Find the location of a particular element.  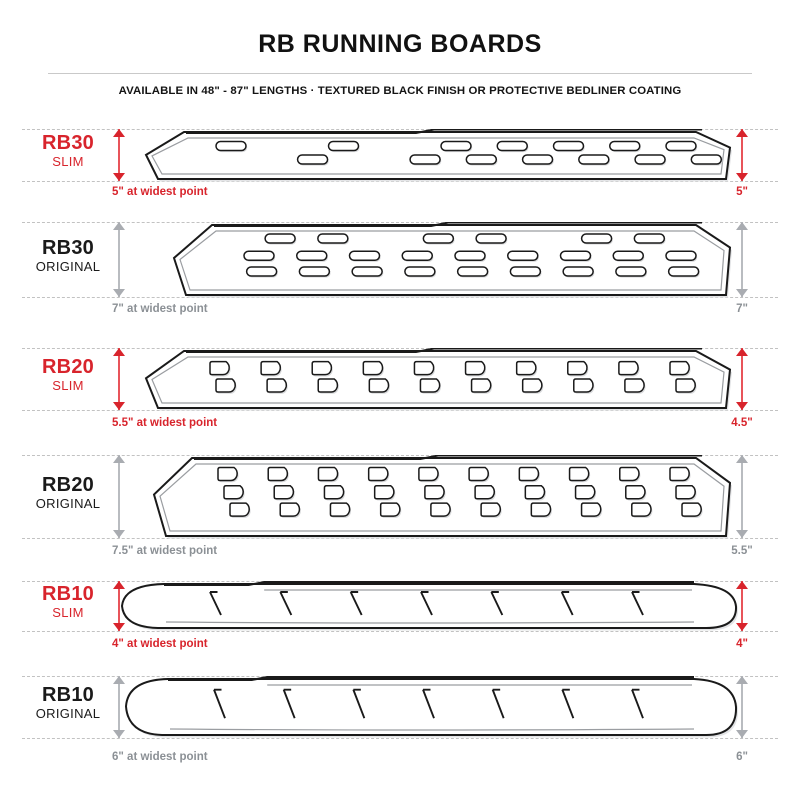

product-label: RB20 ORIGINAL is located at coordinates (68, 492).